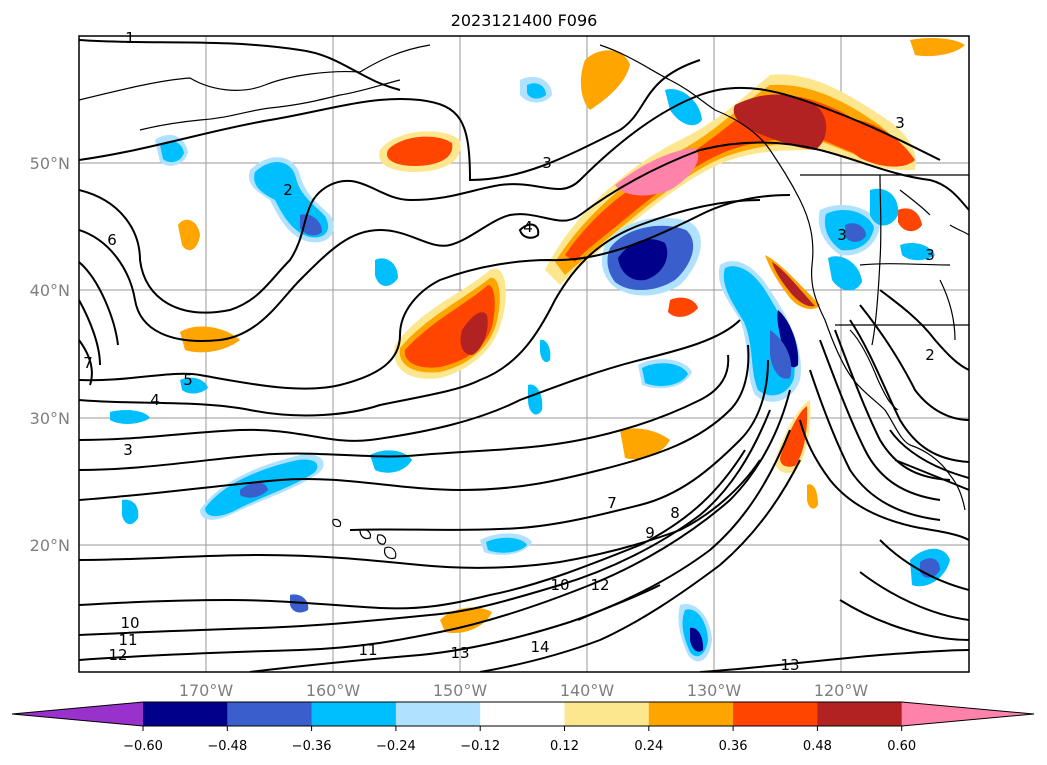 This screenshot has width=1047, height=765. Describe the element at coordinates (312, 746) in the screenshot. I see `colorbar-tick-label: −0.36` at that location.